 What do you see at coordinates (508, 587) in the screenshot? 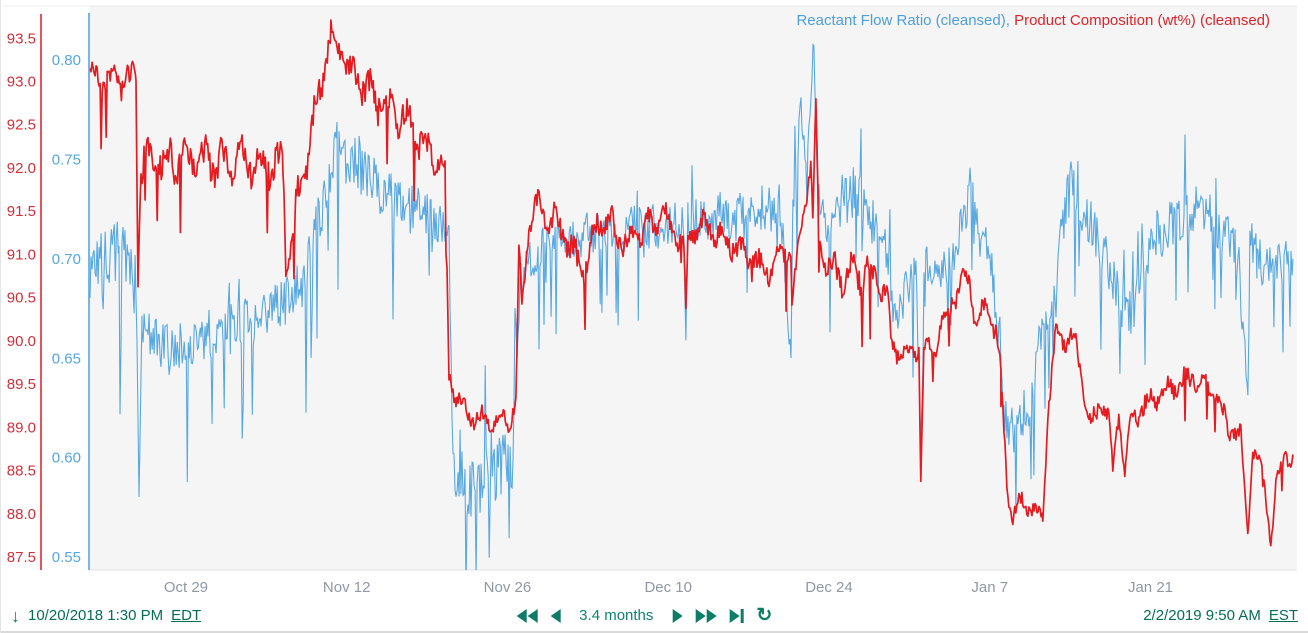
I see `x-axis-tick-label: Nov 26` at bounding box center [508, 587].